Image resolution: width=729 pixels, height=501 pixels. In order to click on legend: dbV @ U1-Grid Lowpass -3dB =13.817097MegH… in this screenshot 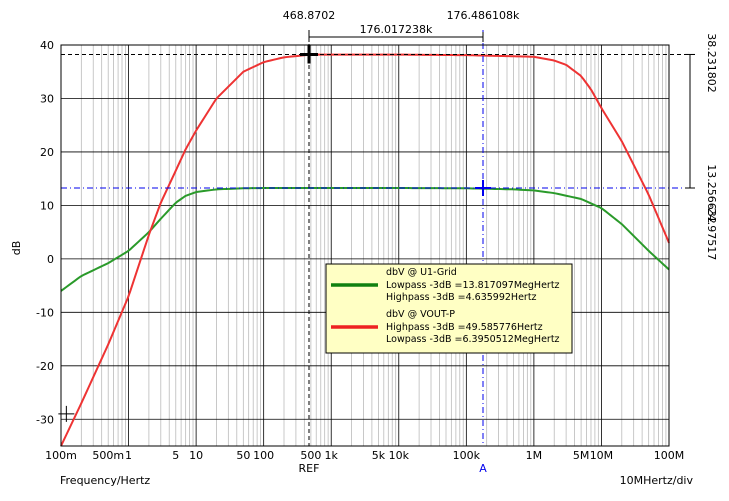, I will do `click(449, 308)`.